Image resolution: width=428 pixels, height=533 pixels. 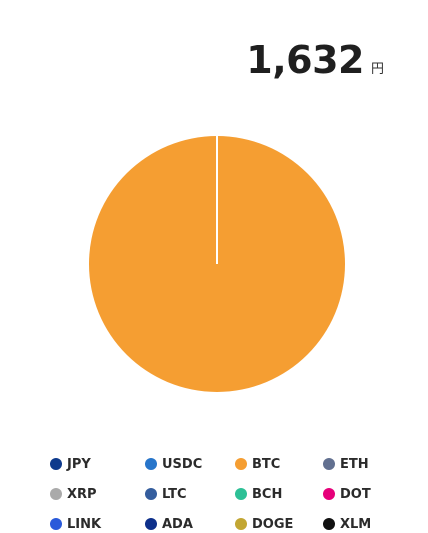 What do you see at coordinates (355, 494) in the screenshot?
I see `legend-label-dot: DOT` at bounding box center [355, 494].